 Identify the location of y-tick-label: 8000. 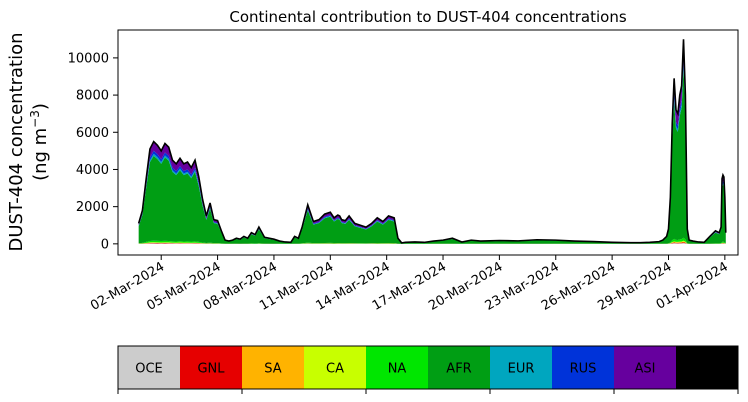
(92, 96).